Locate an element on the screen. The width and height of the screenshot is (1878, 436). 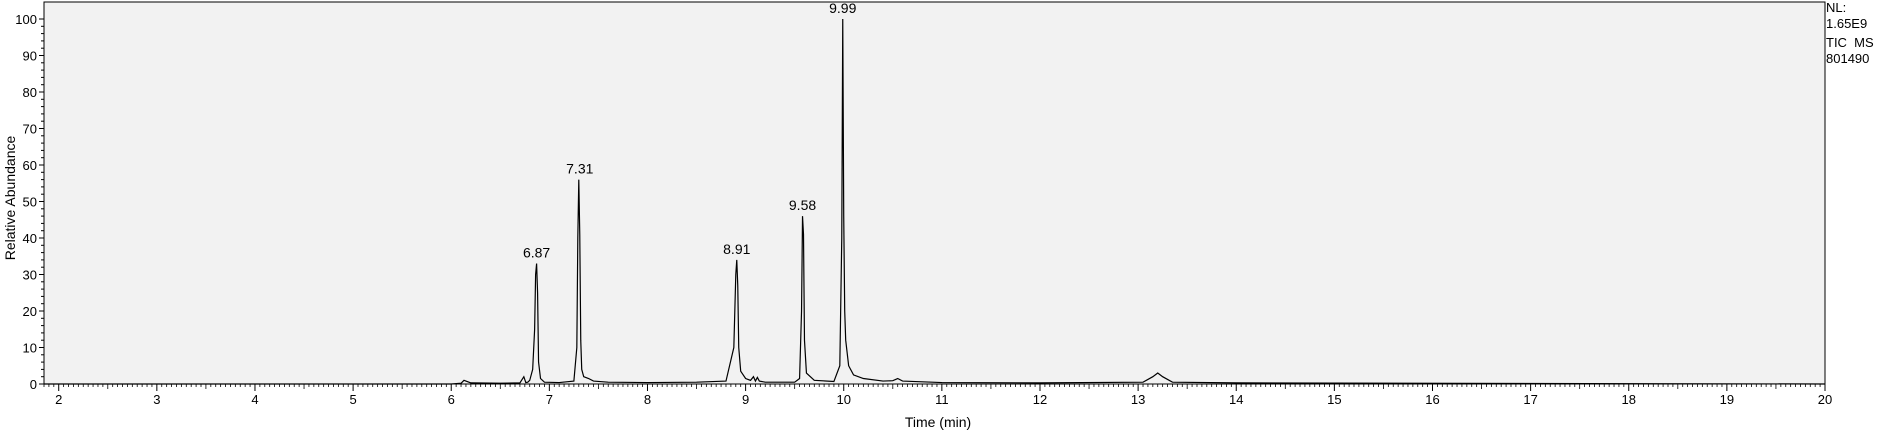
info-line-4: 801490 is located at coordinates (1847, 58).